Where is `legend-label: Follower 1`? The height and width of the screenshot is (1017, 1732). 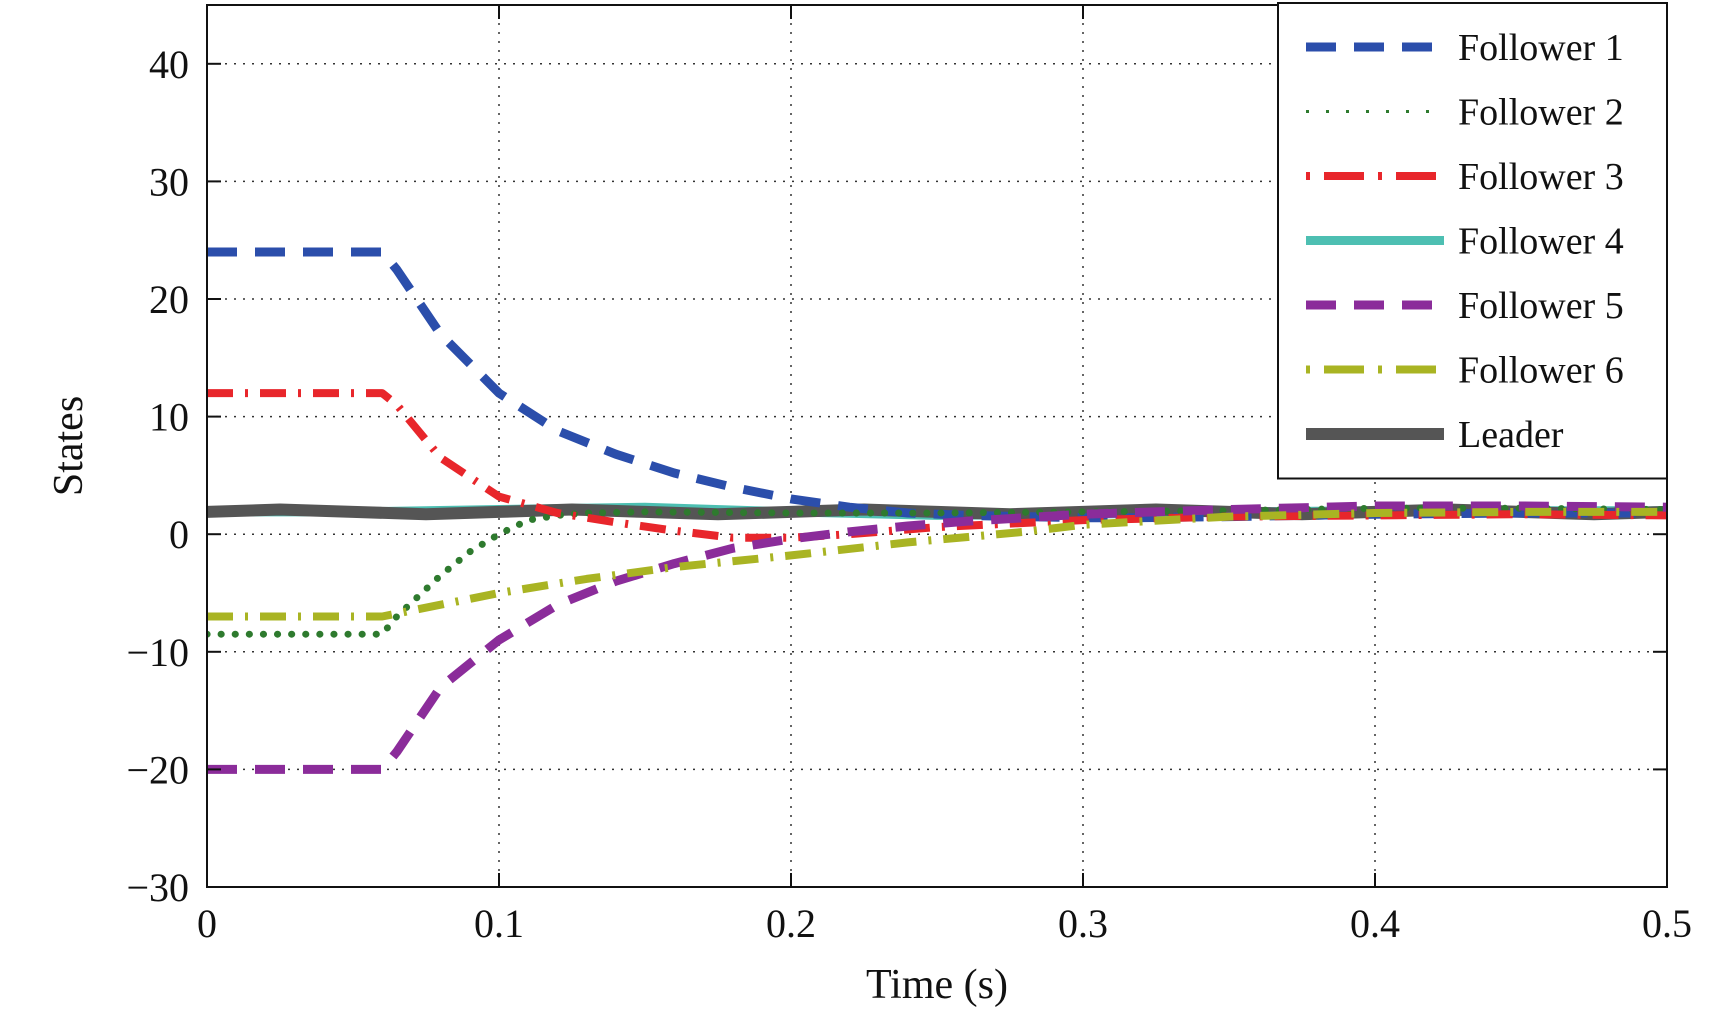
legend-label: Follower 1 is located at coordinates (1541, 48).